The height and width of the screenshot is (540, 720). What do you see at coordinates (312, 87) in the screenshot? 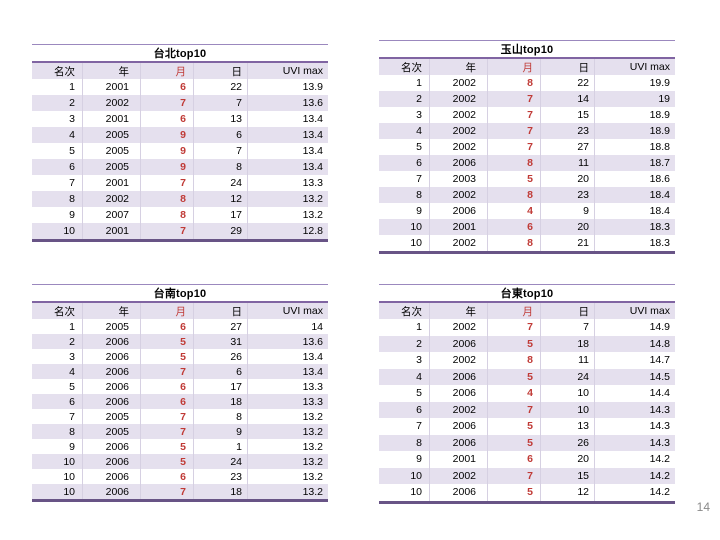
I see `cell-uvimax: 13.9` at bounding box center [312, 87].